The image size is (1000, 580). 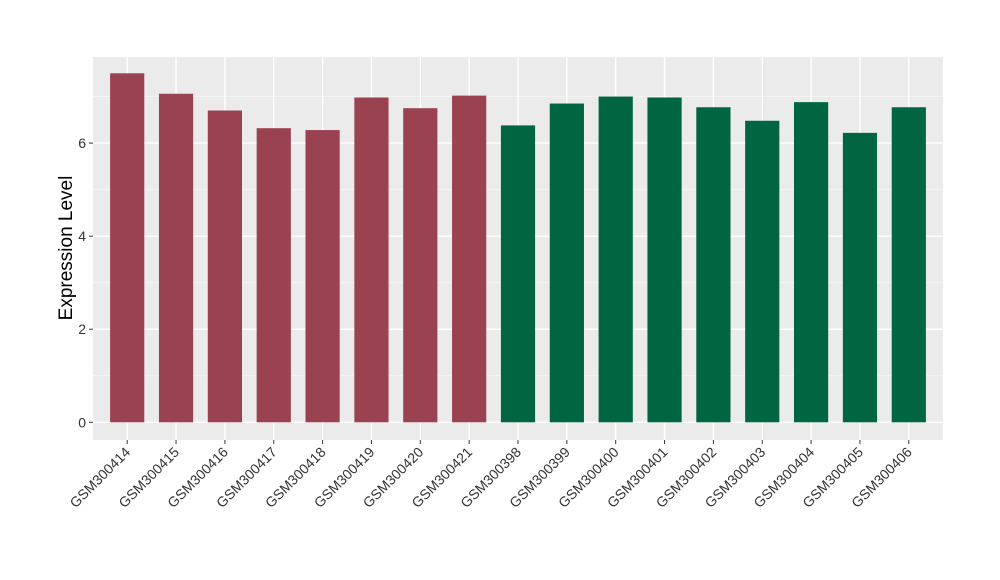 What do you see at coordinates (82, 422) in the screenshot?
I see `y-tick-label: 0` at bounding box center [82, 422].